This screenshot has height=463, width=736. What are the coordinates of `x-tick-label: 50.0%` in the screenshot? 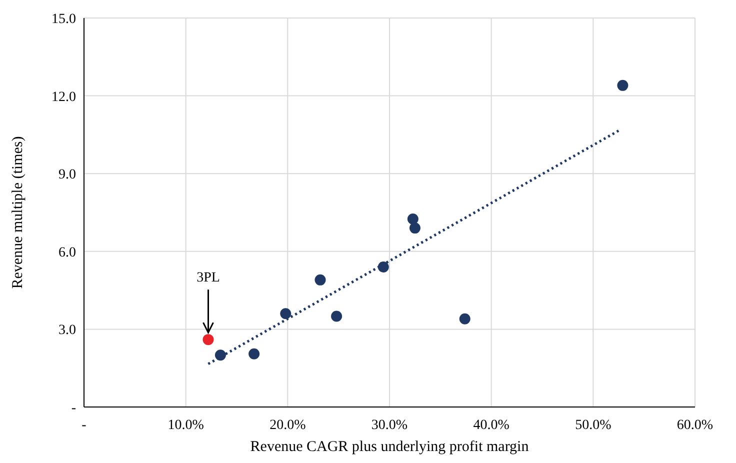 It's located at (593, 425).